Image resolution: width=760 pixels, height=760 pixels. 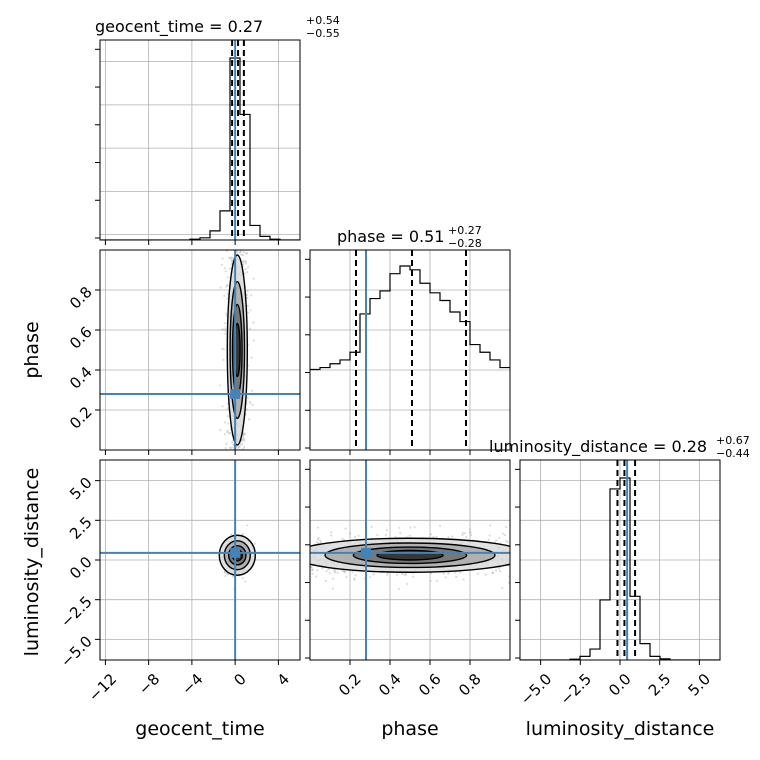 What do you see at coordinates (733, 453) in the screenshot?
I see `title-luminosity-distance-minus: −0.44` at bounding box center [733, 453].